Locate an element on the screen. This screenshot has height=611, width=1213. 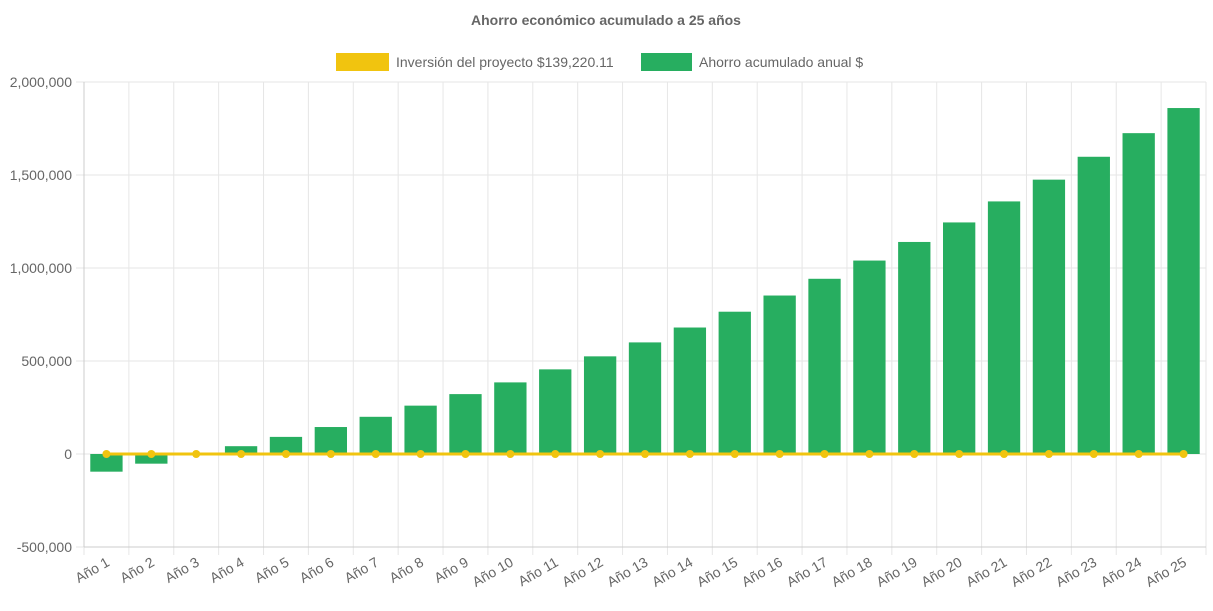
x-tick-label: Año 23 is located at coordinates (1076, 572).